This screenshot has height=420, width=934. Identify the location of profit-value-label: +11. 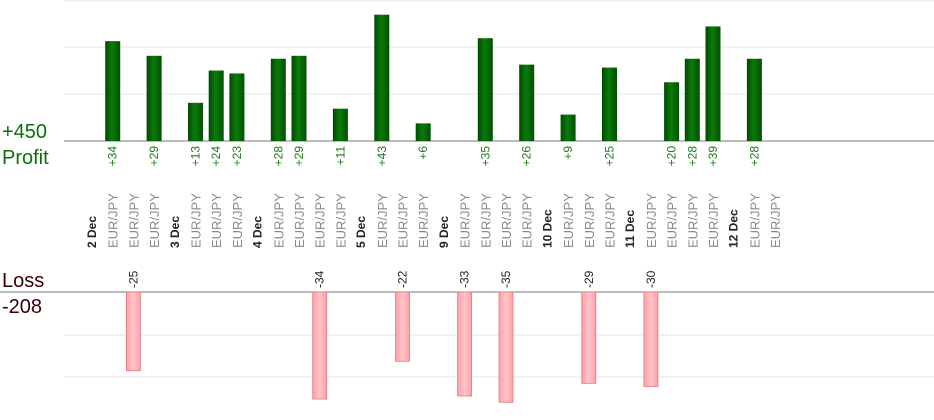
(340, 156).